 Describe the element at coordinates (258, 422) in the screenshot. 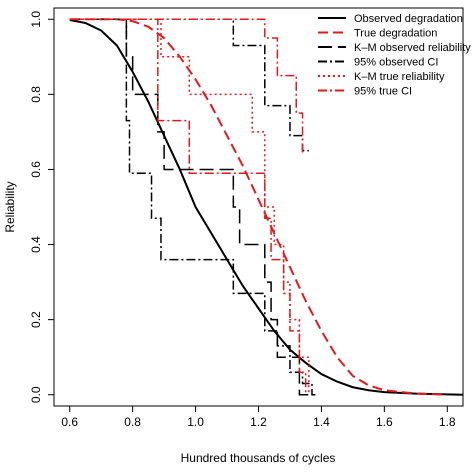

I see `x-tick-label: 1.2` at that location.